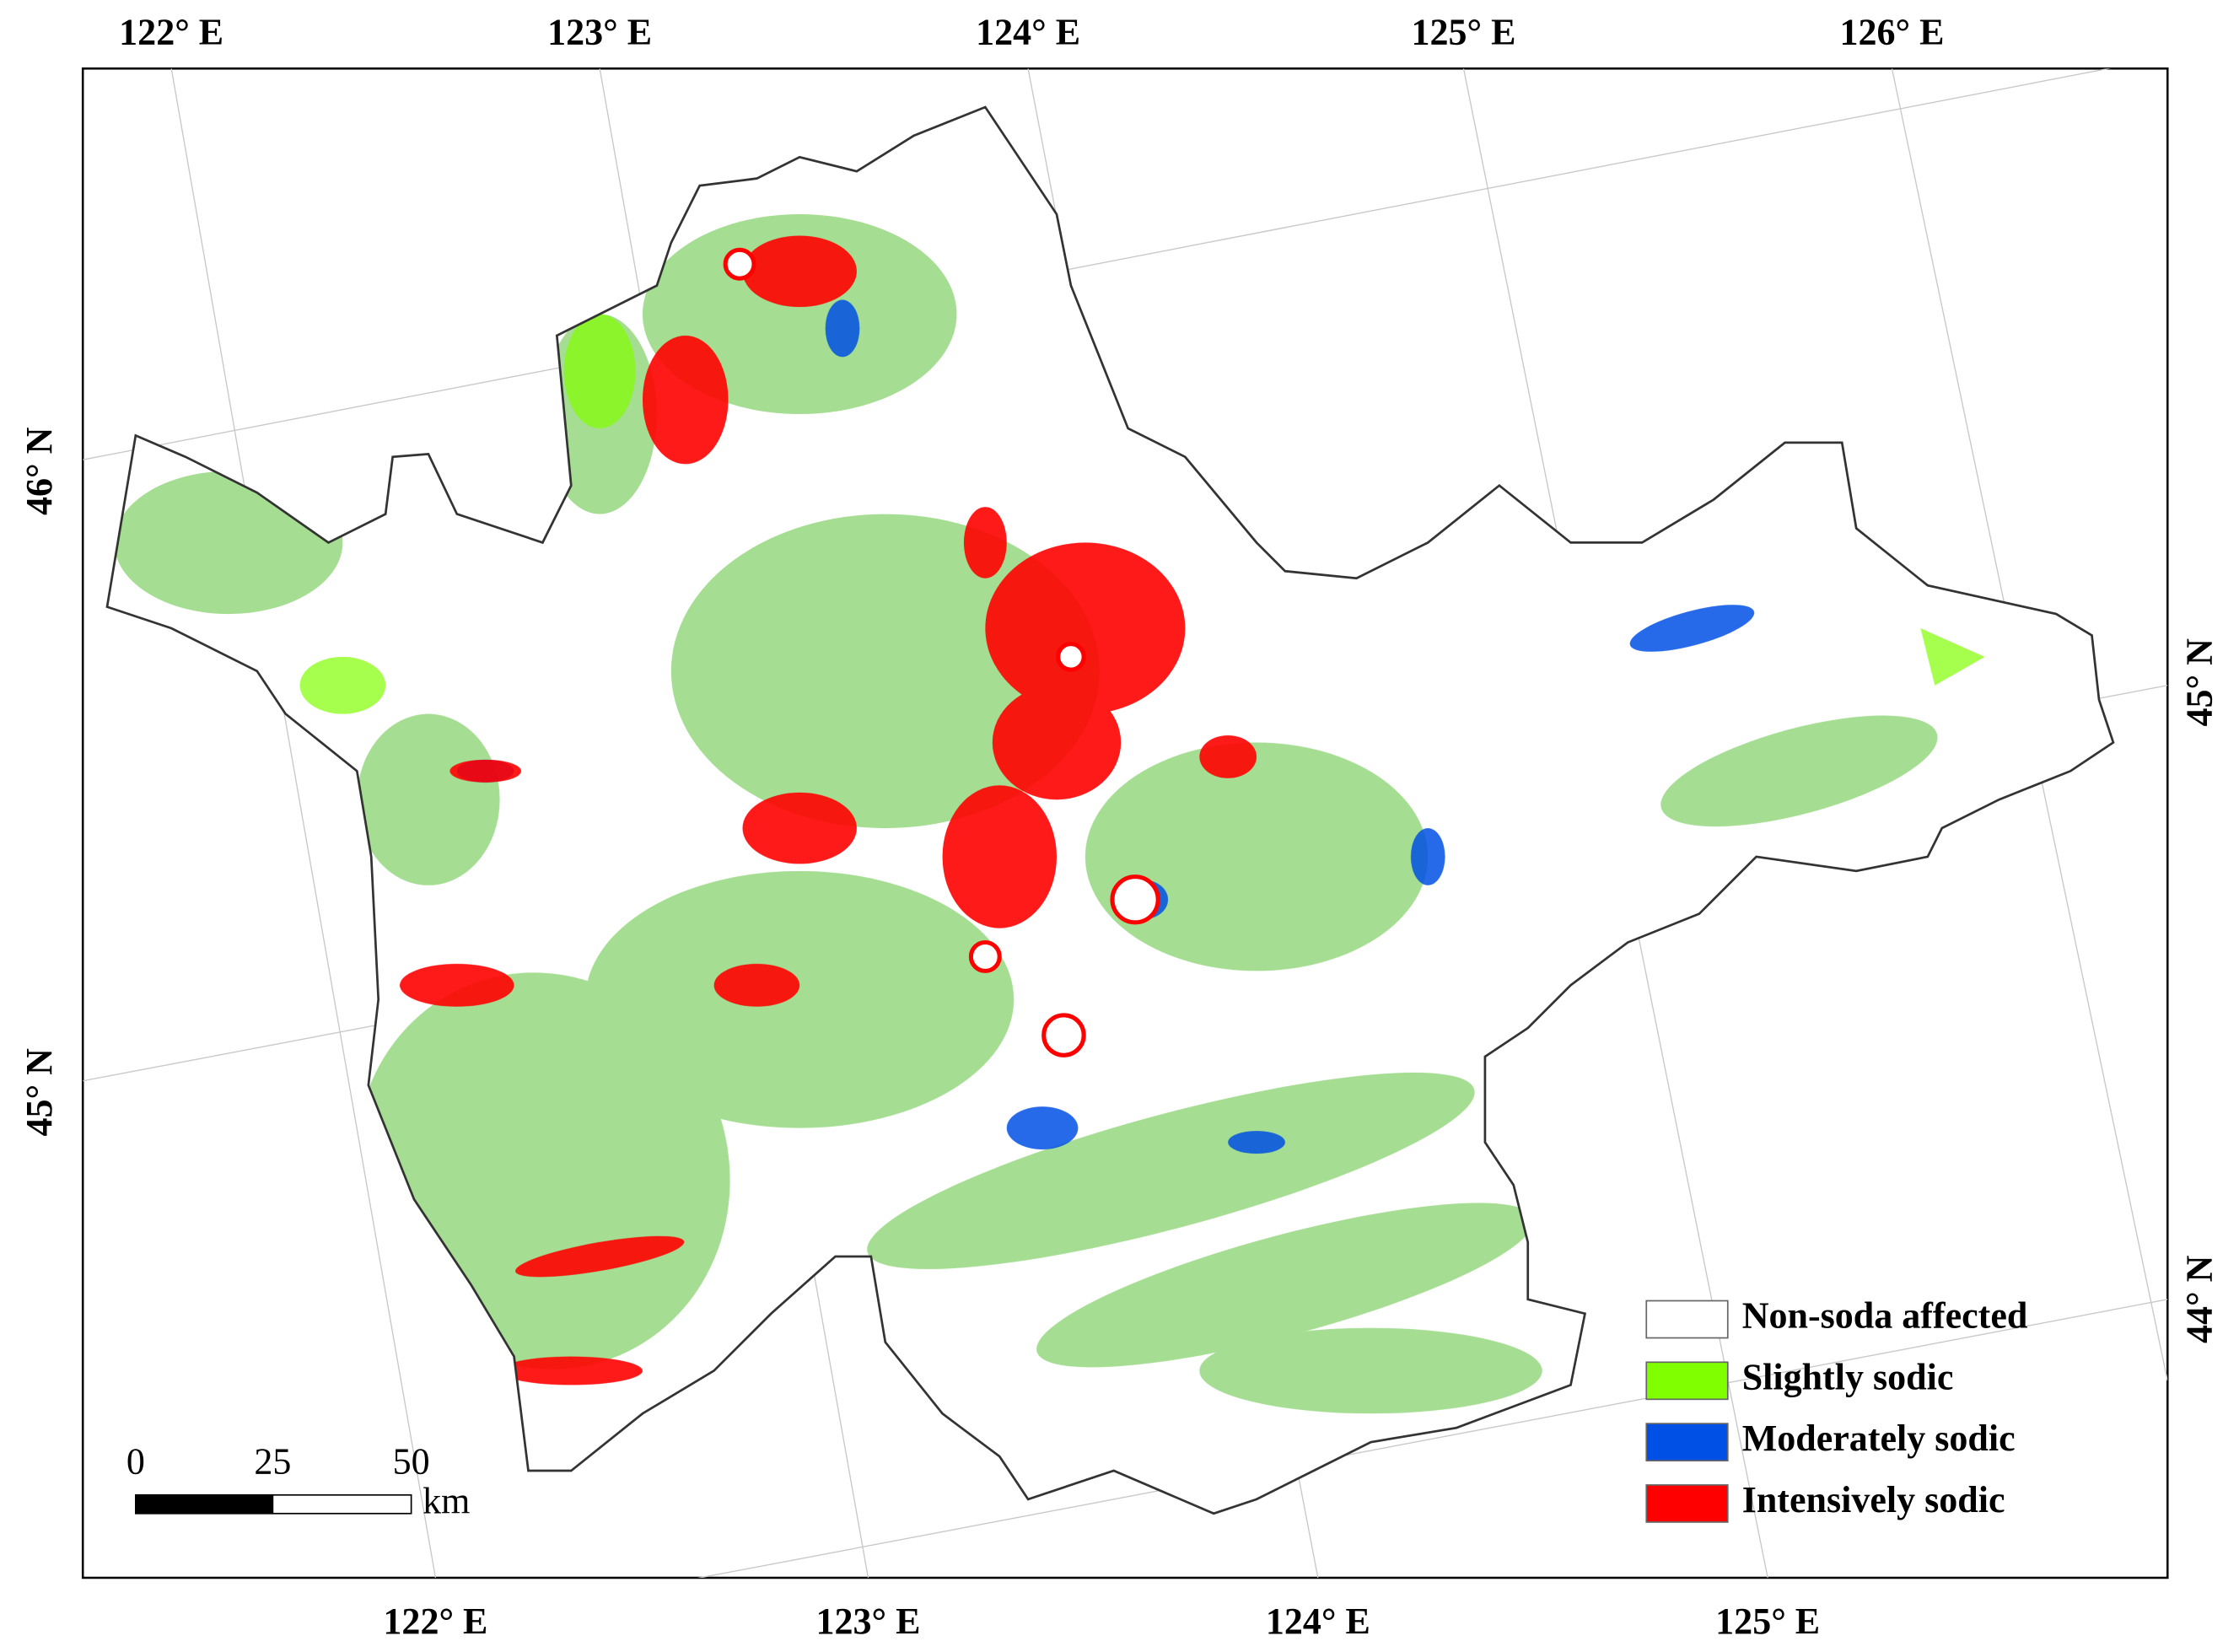 The height and width of the screenshot is (1652, 2239). What do you see at coordinates (435, 1622) in the screenshot?
I see `bottom-label: 122° E` at bounding box center [435, 1622].